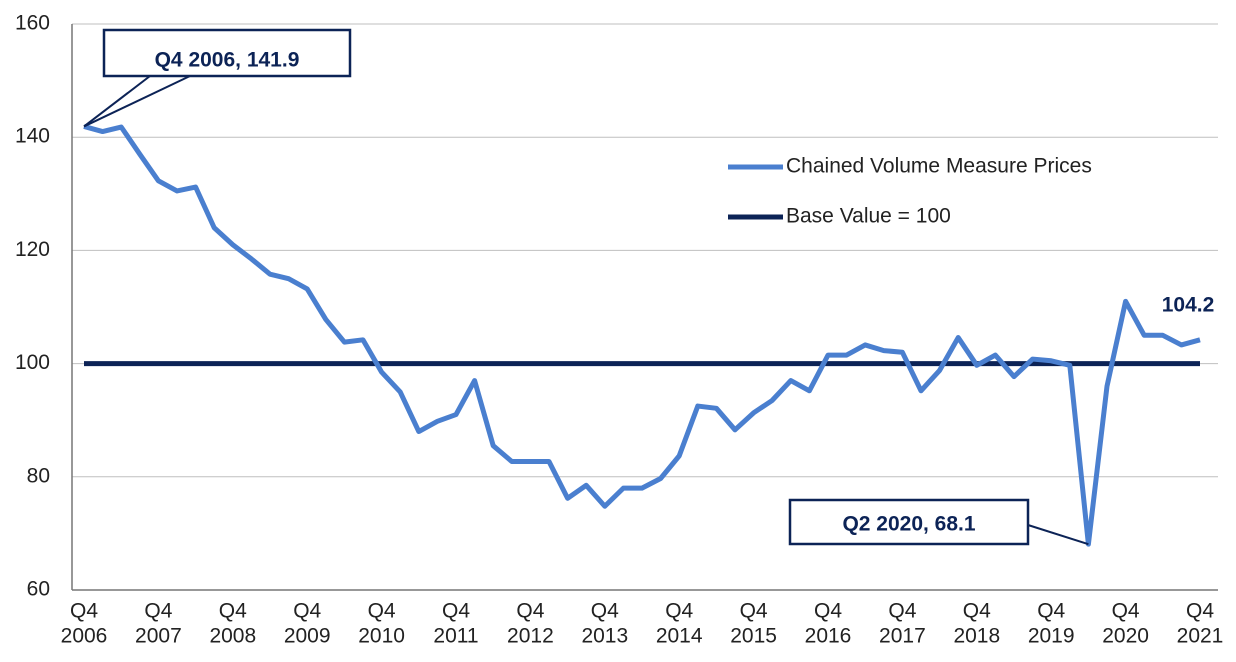 The width and height of the screenshot is (1236, 662). I want to click on x-tick-label: 2006, so click(84, 636).